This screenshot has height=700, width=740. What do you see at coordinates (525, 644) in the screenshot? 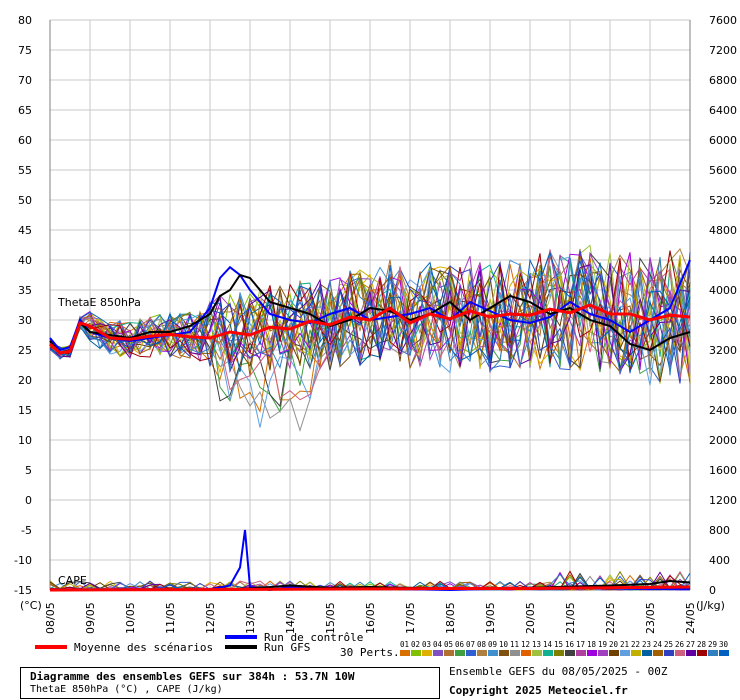
I see `pert-number: 12` at bounding box center [525, 644].